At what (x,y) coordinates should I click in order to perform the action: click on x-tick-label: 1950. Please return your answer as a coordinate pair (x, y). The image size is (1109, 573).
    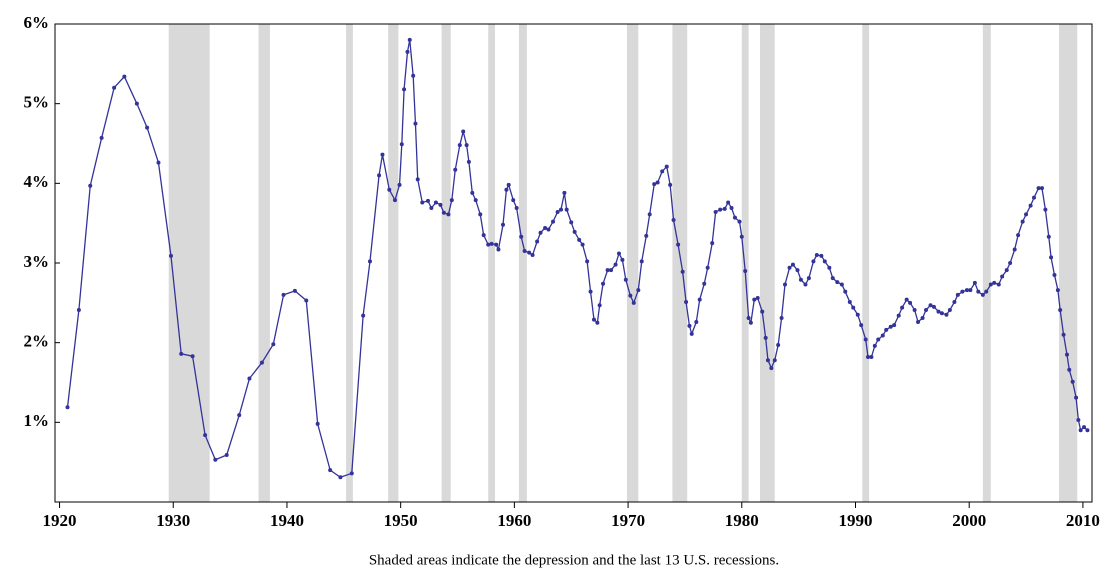
    Looking at the image, I should click on (401, 520).